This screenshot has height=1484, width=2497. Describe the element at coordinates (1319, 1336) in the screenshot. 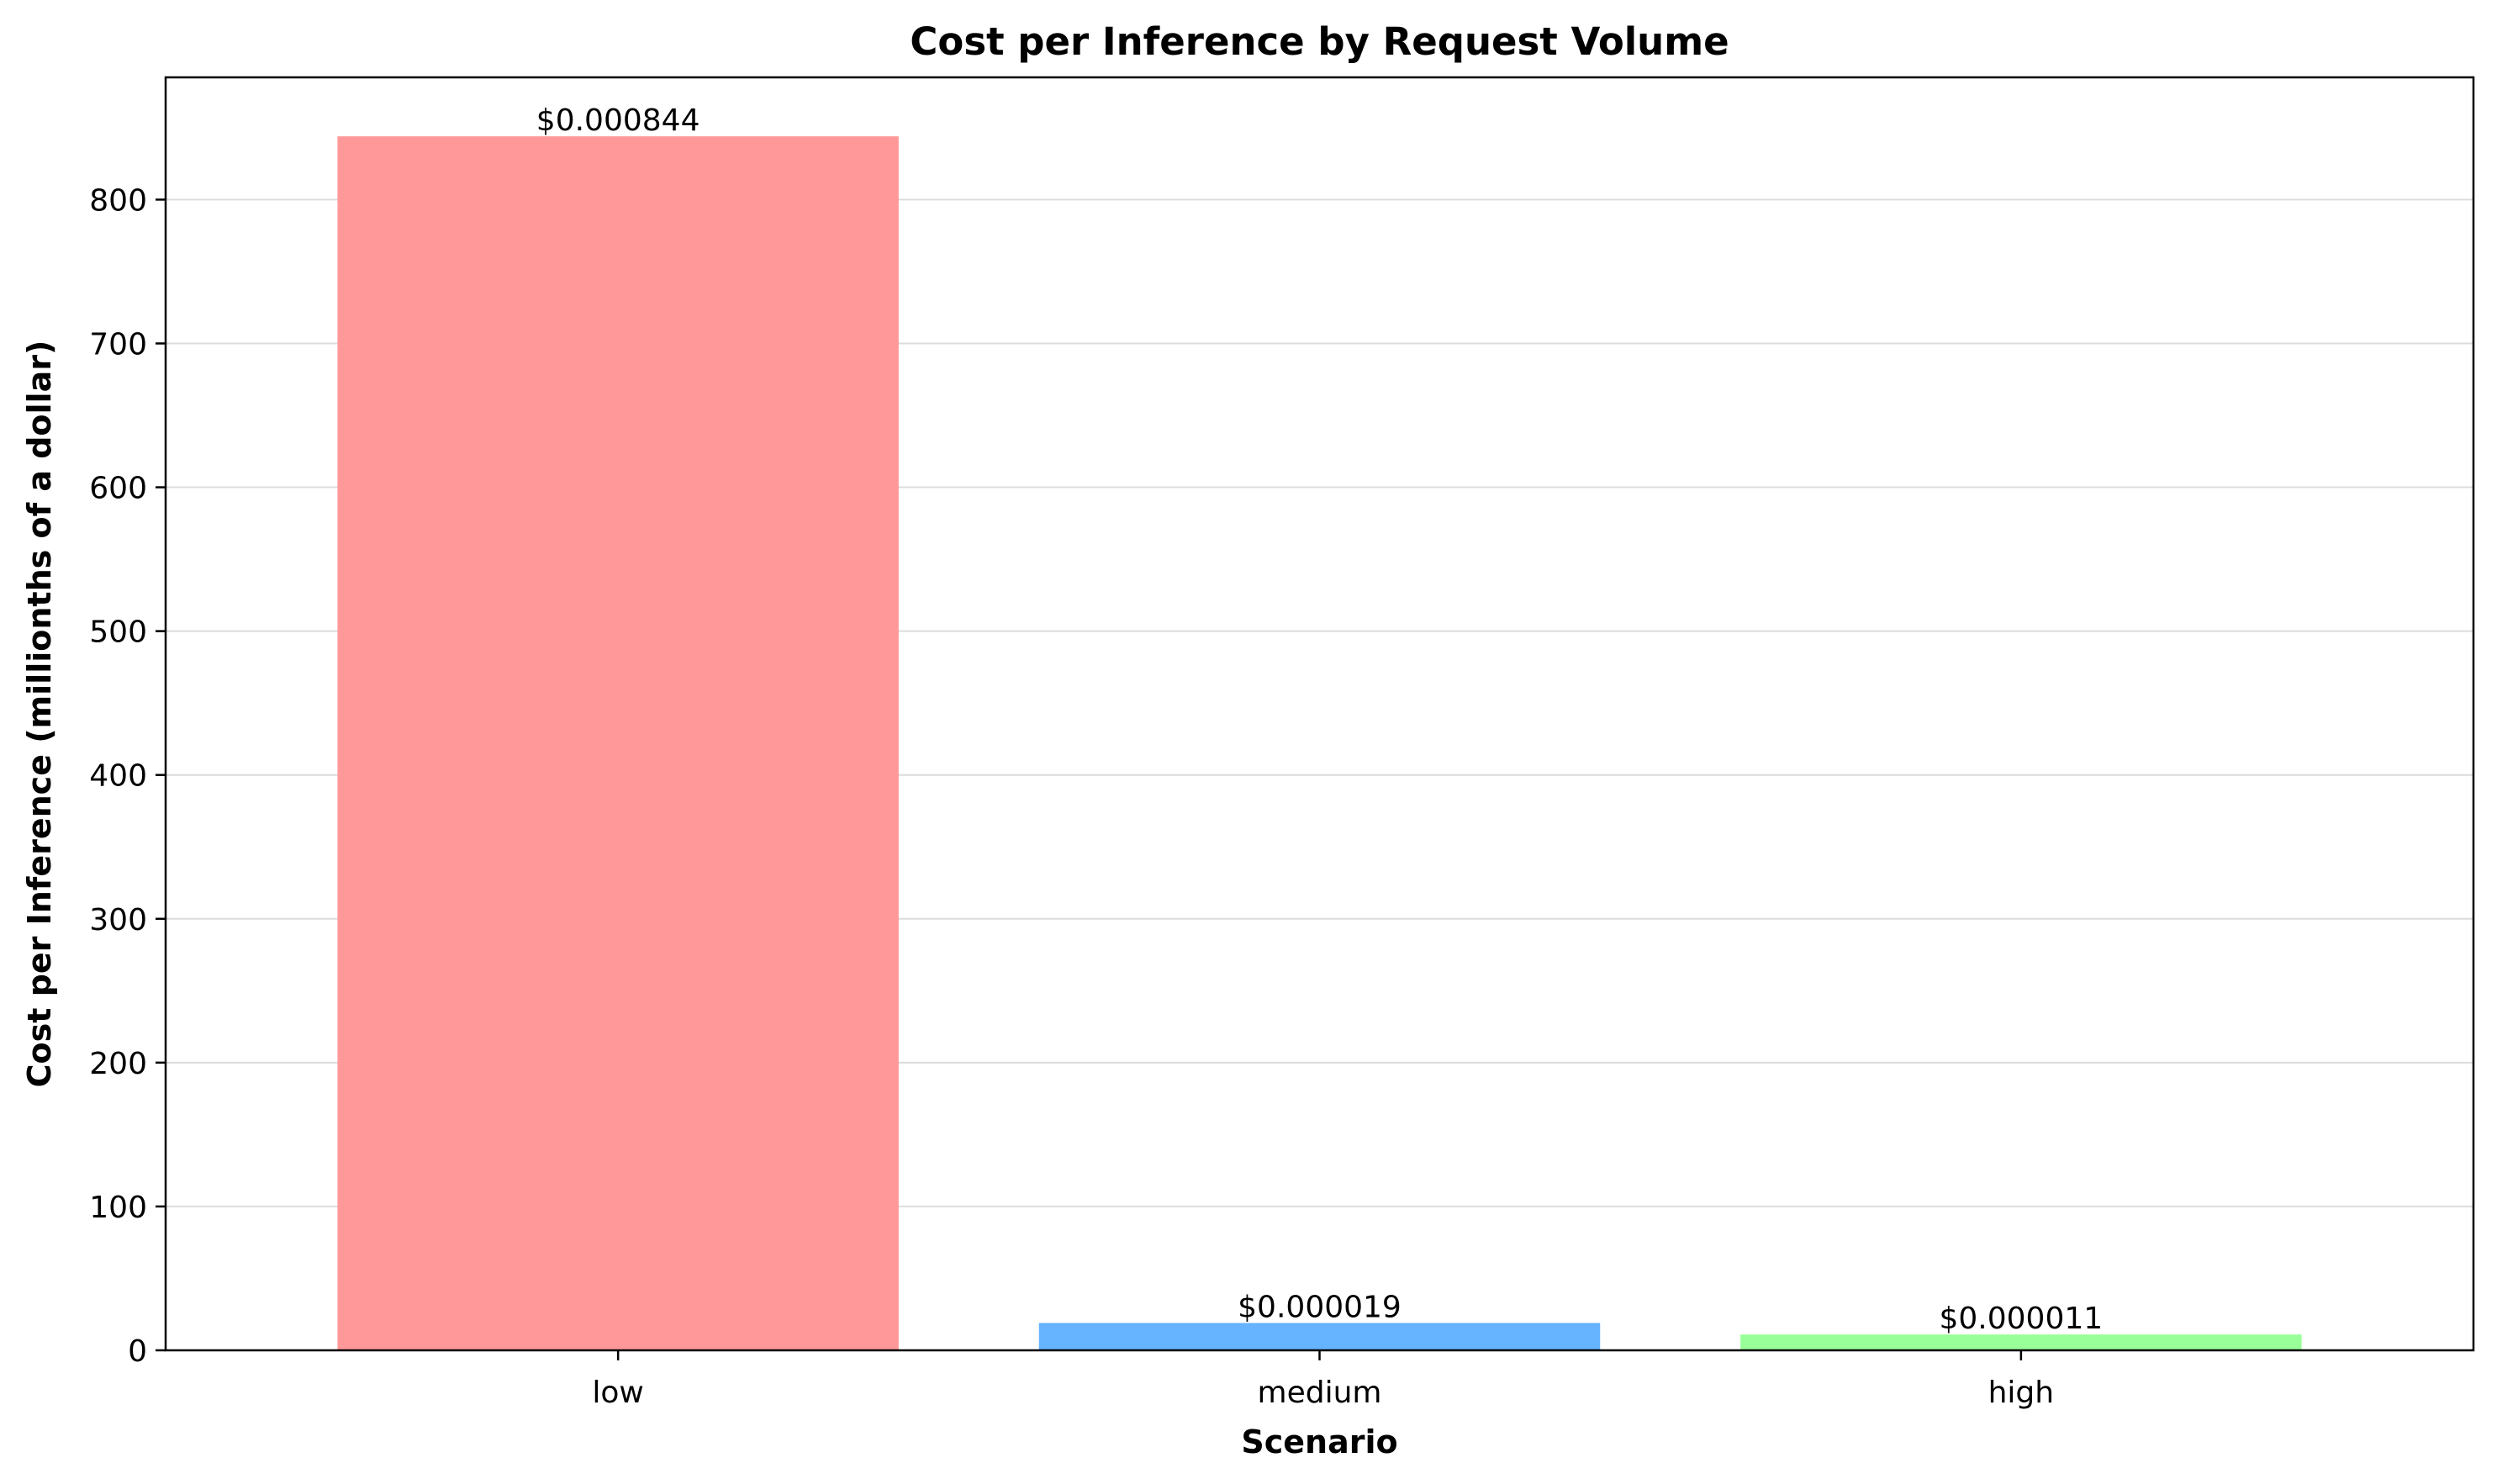

I see `bar-medium` at that location.